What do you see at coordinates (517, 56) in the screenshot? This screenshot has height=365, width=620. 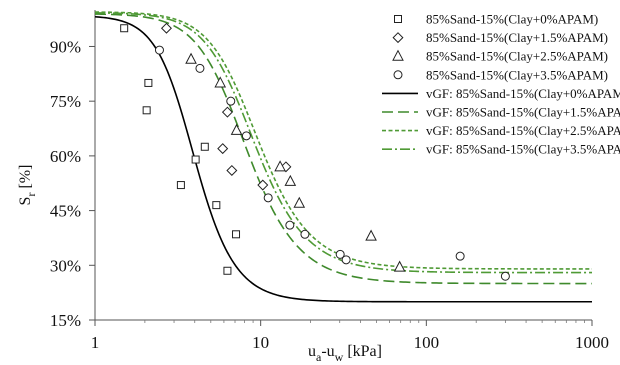 I see `legend-label: 85%Sand-15%(Clay+2.5%APAM)` at bounding box center [517, 56].